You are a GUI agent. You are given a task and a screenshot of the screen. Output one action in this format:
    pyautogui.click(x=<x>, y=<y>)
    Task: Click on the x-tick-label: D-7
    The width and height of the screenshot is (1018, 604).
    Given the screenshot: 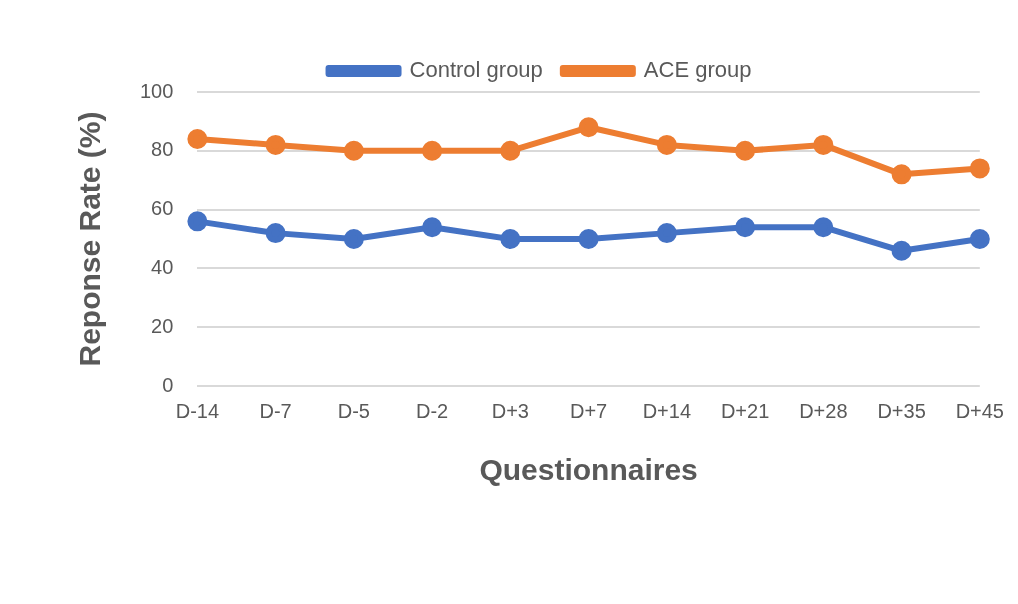 What is the action you would take?
    pyautogui.click(x=275, y=410)
    